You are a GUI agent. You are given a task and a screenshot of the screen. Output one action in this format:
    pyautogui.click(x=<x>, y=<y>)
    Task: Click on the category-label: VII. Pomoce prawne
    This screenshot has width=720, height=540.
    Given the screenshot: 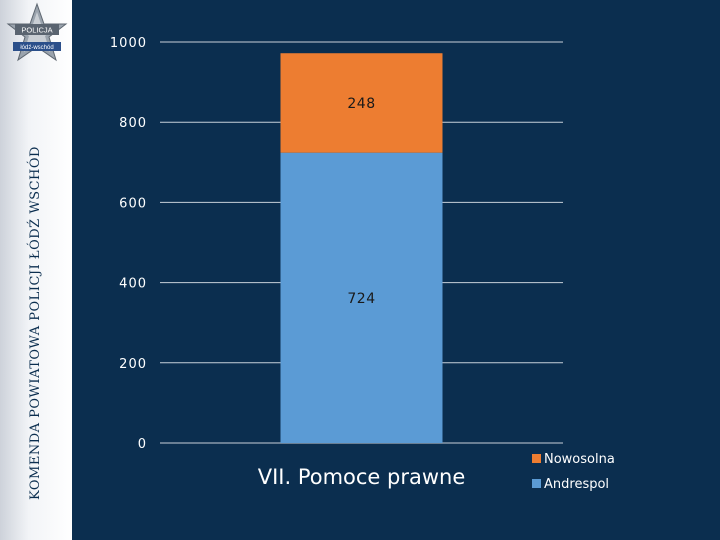 What is the action you would take?
    pyautogui.click(x=362, y=477)
    